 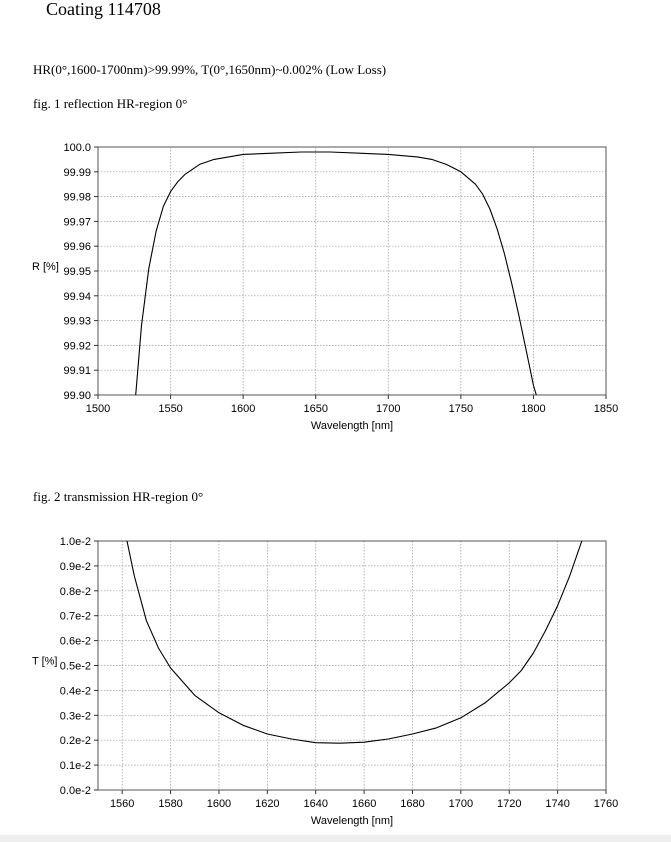 I want to click on x-tick-label: 1680, so click(x=412, y=804).